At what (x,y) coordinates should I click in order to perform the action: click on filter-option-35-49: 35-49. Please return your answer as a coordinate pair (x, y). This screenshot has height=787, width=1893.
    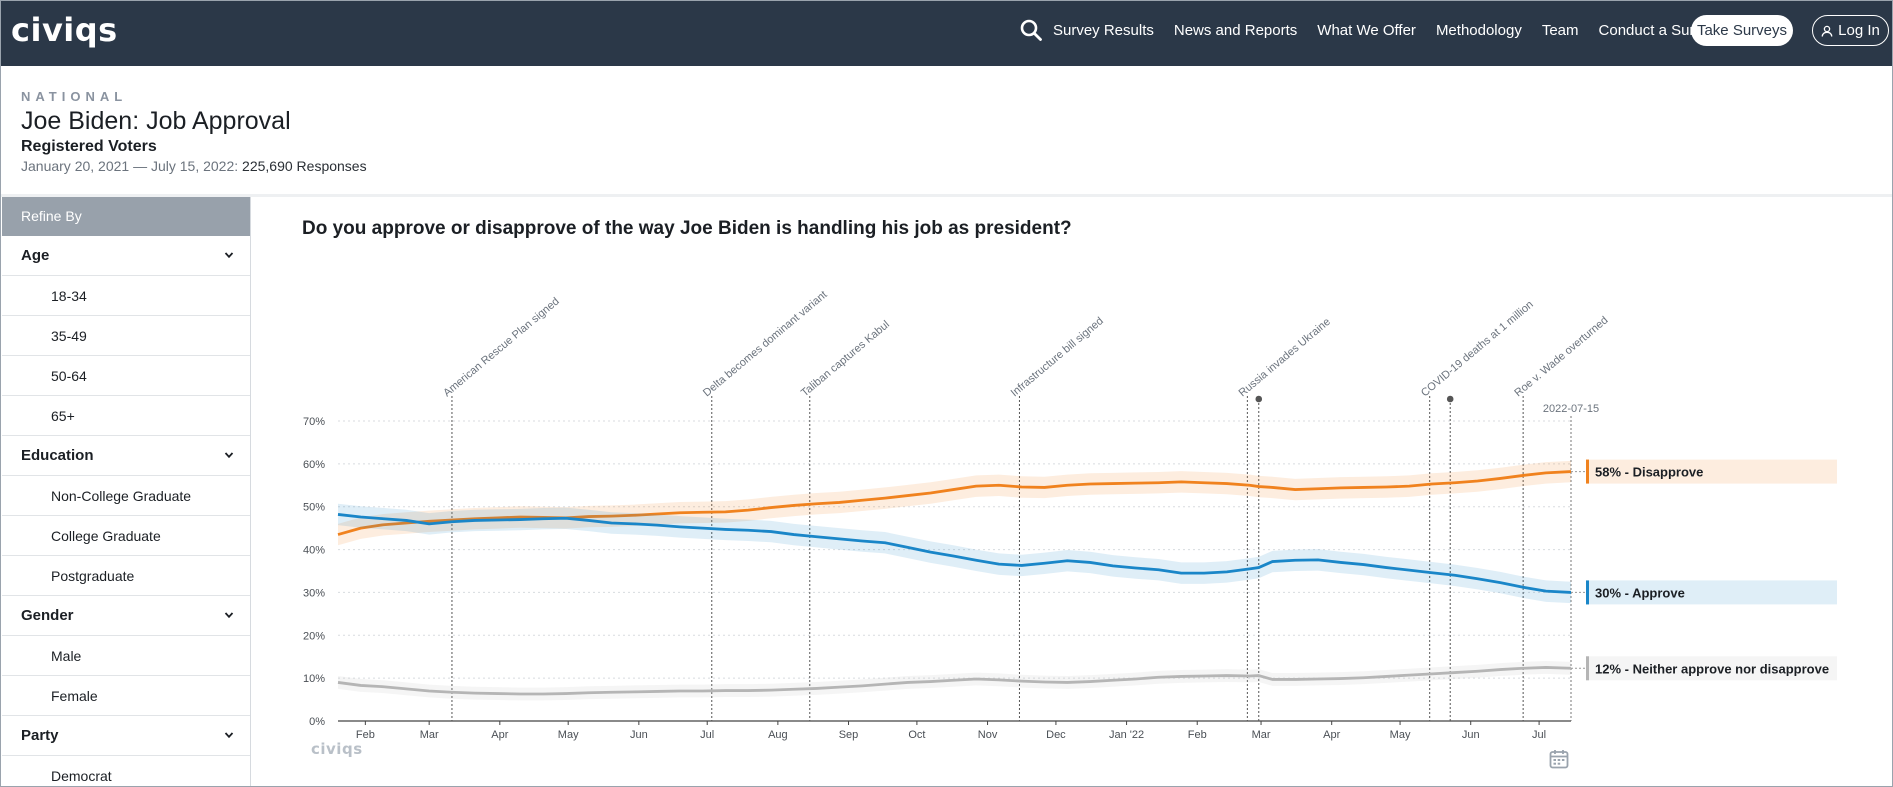
    Looking at the image, I should click on (126, 336).